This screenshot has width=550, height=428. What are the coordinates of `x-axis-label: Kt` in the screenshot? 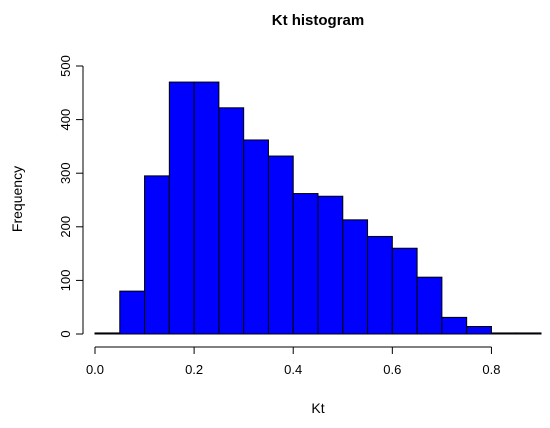 It's located at (317, 408).